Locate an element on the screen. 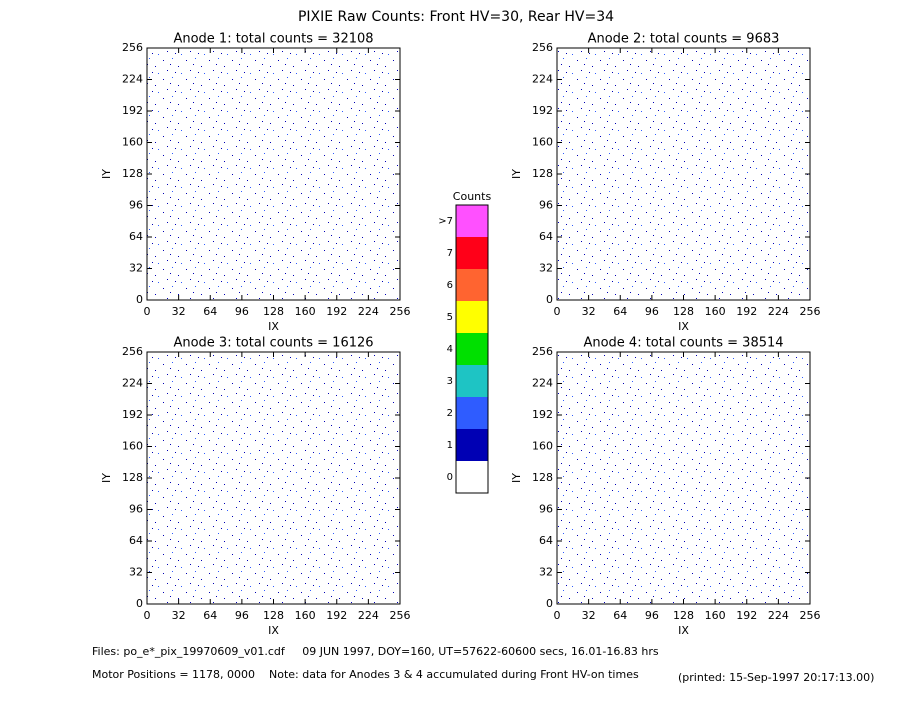 The height and width of the screenshot is (709, 913). colorbar-label: 1 is located at coordinates (450, 445).